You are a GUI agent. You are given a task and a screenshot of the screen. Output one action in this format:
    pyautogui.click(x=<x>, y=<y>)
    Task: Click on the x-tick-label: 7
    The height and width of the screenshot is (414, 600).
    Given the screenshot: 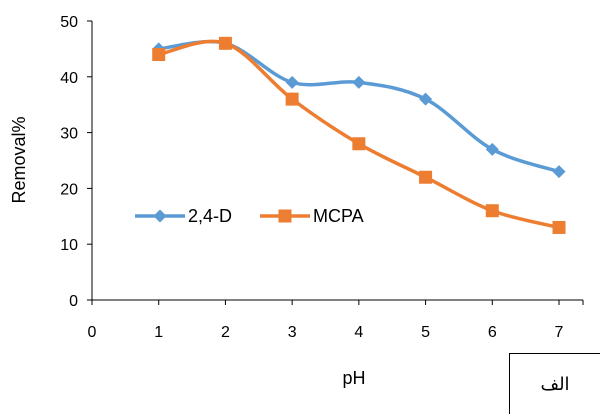 What is the action you would take?
    pyautogui.click(x=559, y=332)
    